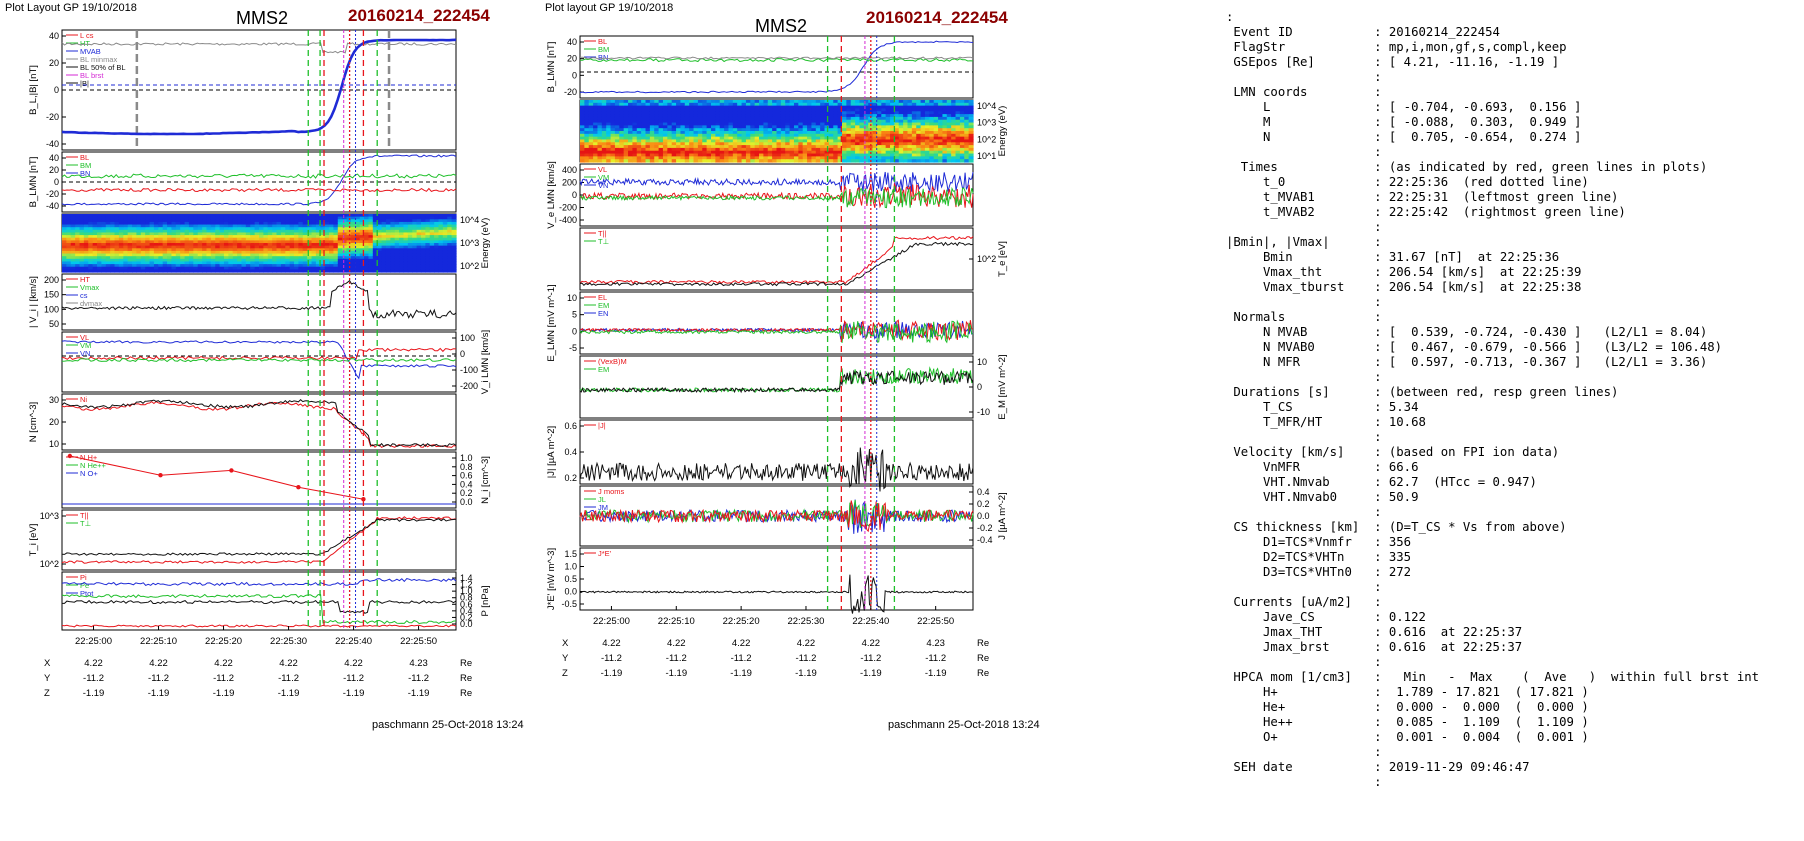 Image resolution: width=1804 pixels, height=841 pixels. Describe the element at coordinates (259, 606) in the screenshot. I see `left-pe-trace` at that location.